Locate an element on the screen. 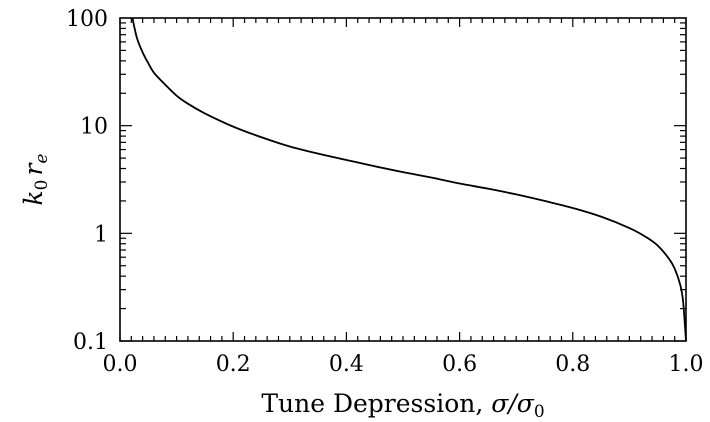  x-axis-label: Tune Depression, σ/σ0 is located at coordinates (402, 405).